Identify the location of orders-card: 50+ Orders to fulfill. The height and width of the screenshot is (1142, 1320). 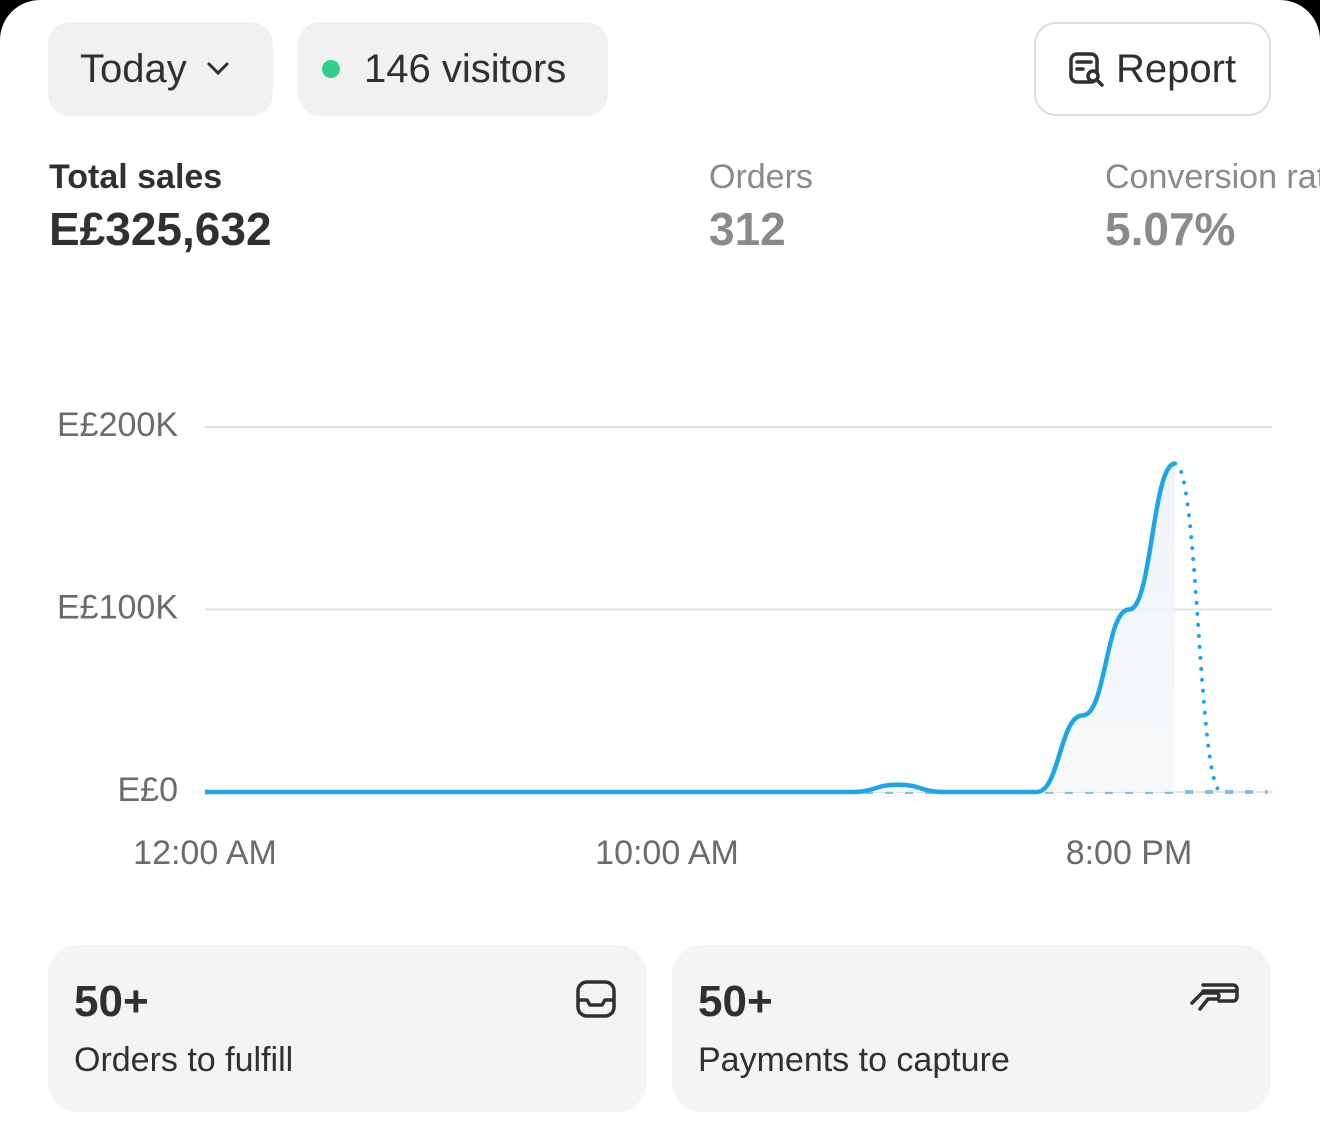
(347, 1028).